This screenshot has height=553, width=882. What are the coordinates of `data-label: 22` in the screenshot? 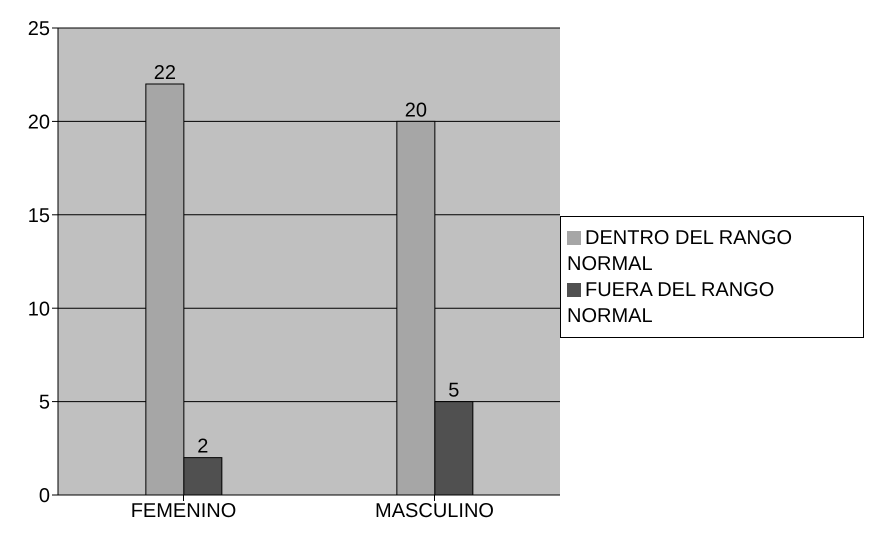 It's located at (165, 73).